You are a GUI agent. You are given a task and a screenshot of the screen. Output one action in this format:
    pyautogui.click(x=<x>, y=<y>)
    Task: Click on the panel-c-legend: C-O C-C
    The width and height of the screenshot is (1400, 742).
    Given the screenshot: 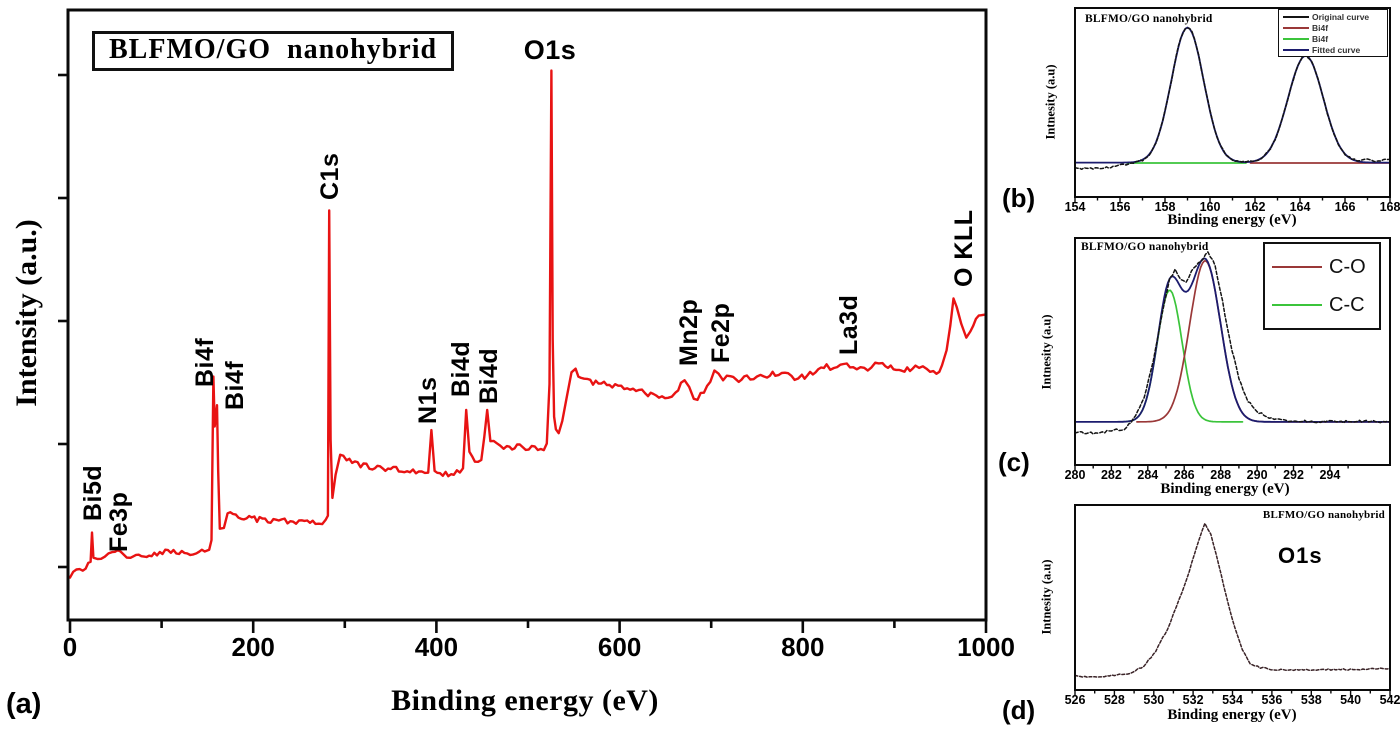 What is the action you would take?
    pyautogui.click(x=1322, y=286)
    